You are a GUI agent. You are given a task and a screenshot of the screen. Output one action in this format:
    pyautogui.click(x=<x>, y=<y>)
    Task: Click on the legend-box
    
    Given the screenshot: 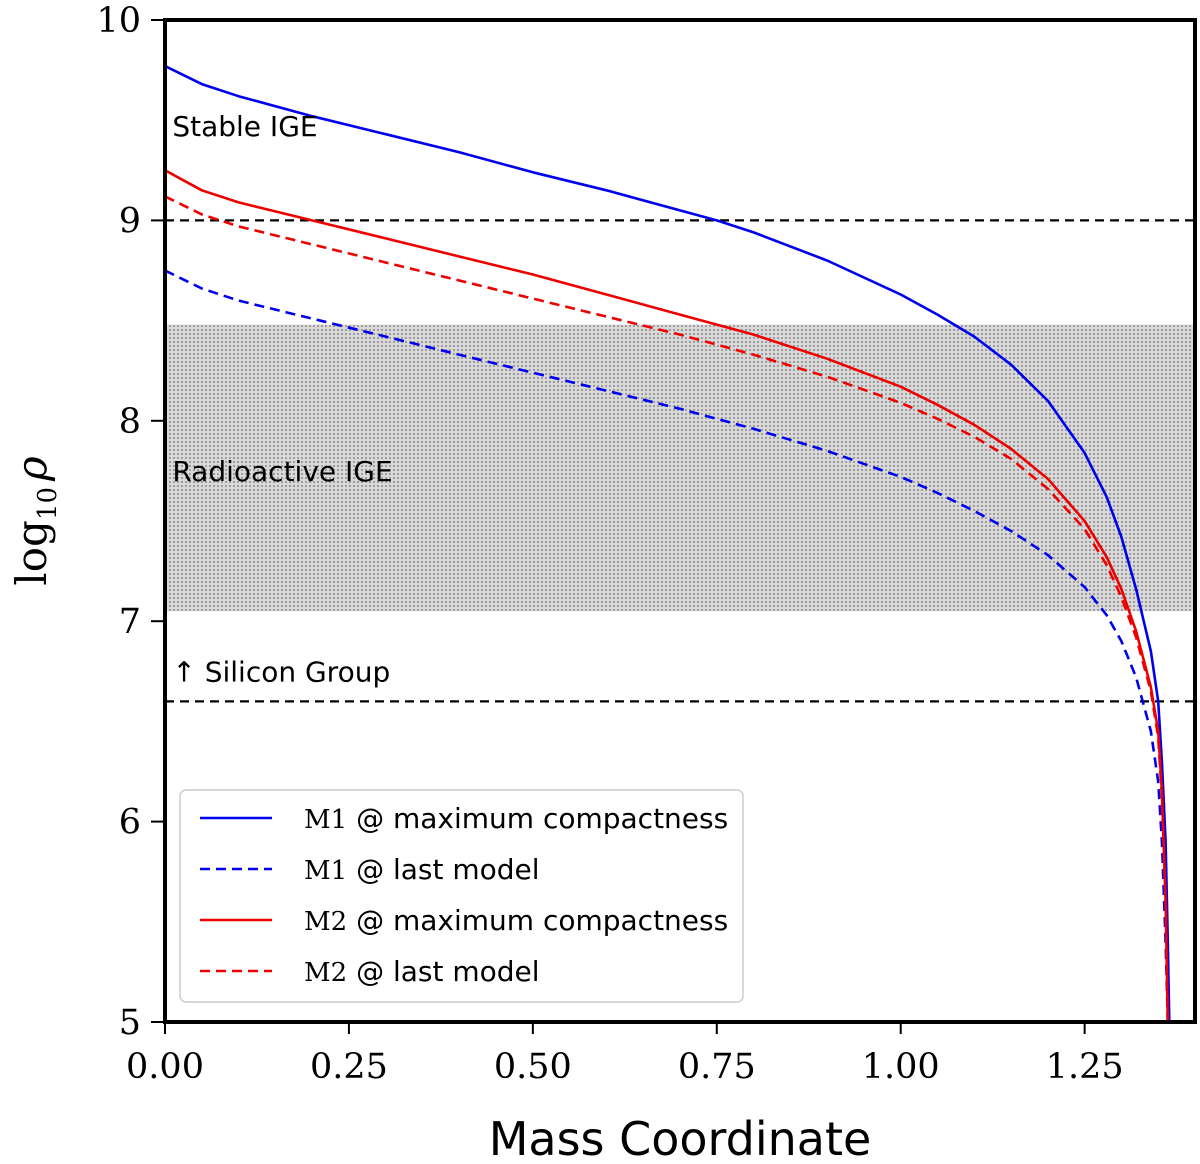 What is the action you would take?
    pyautogui.click(x=461, y=896)
    